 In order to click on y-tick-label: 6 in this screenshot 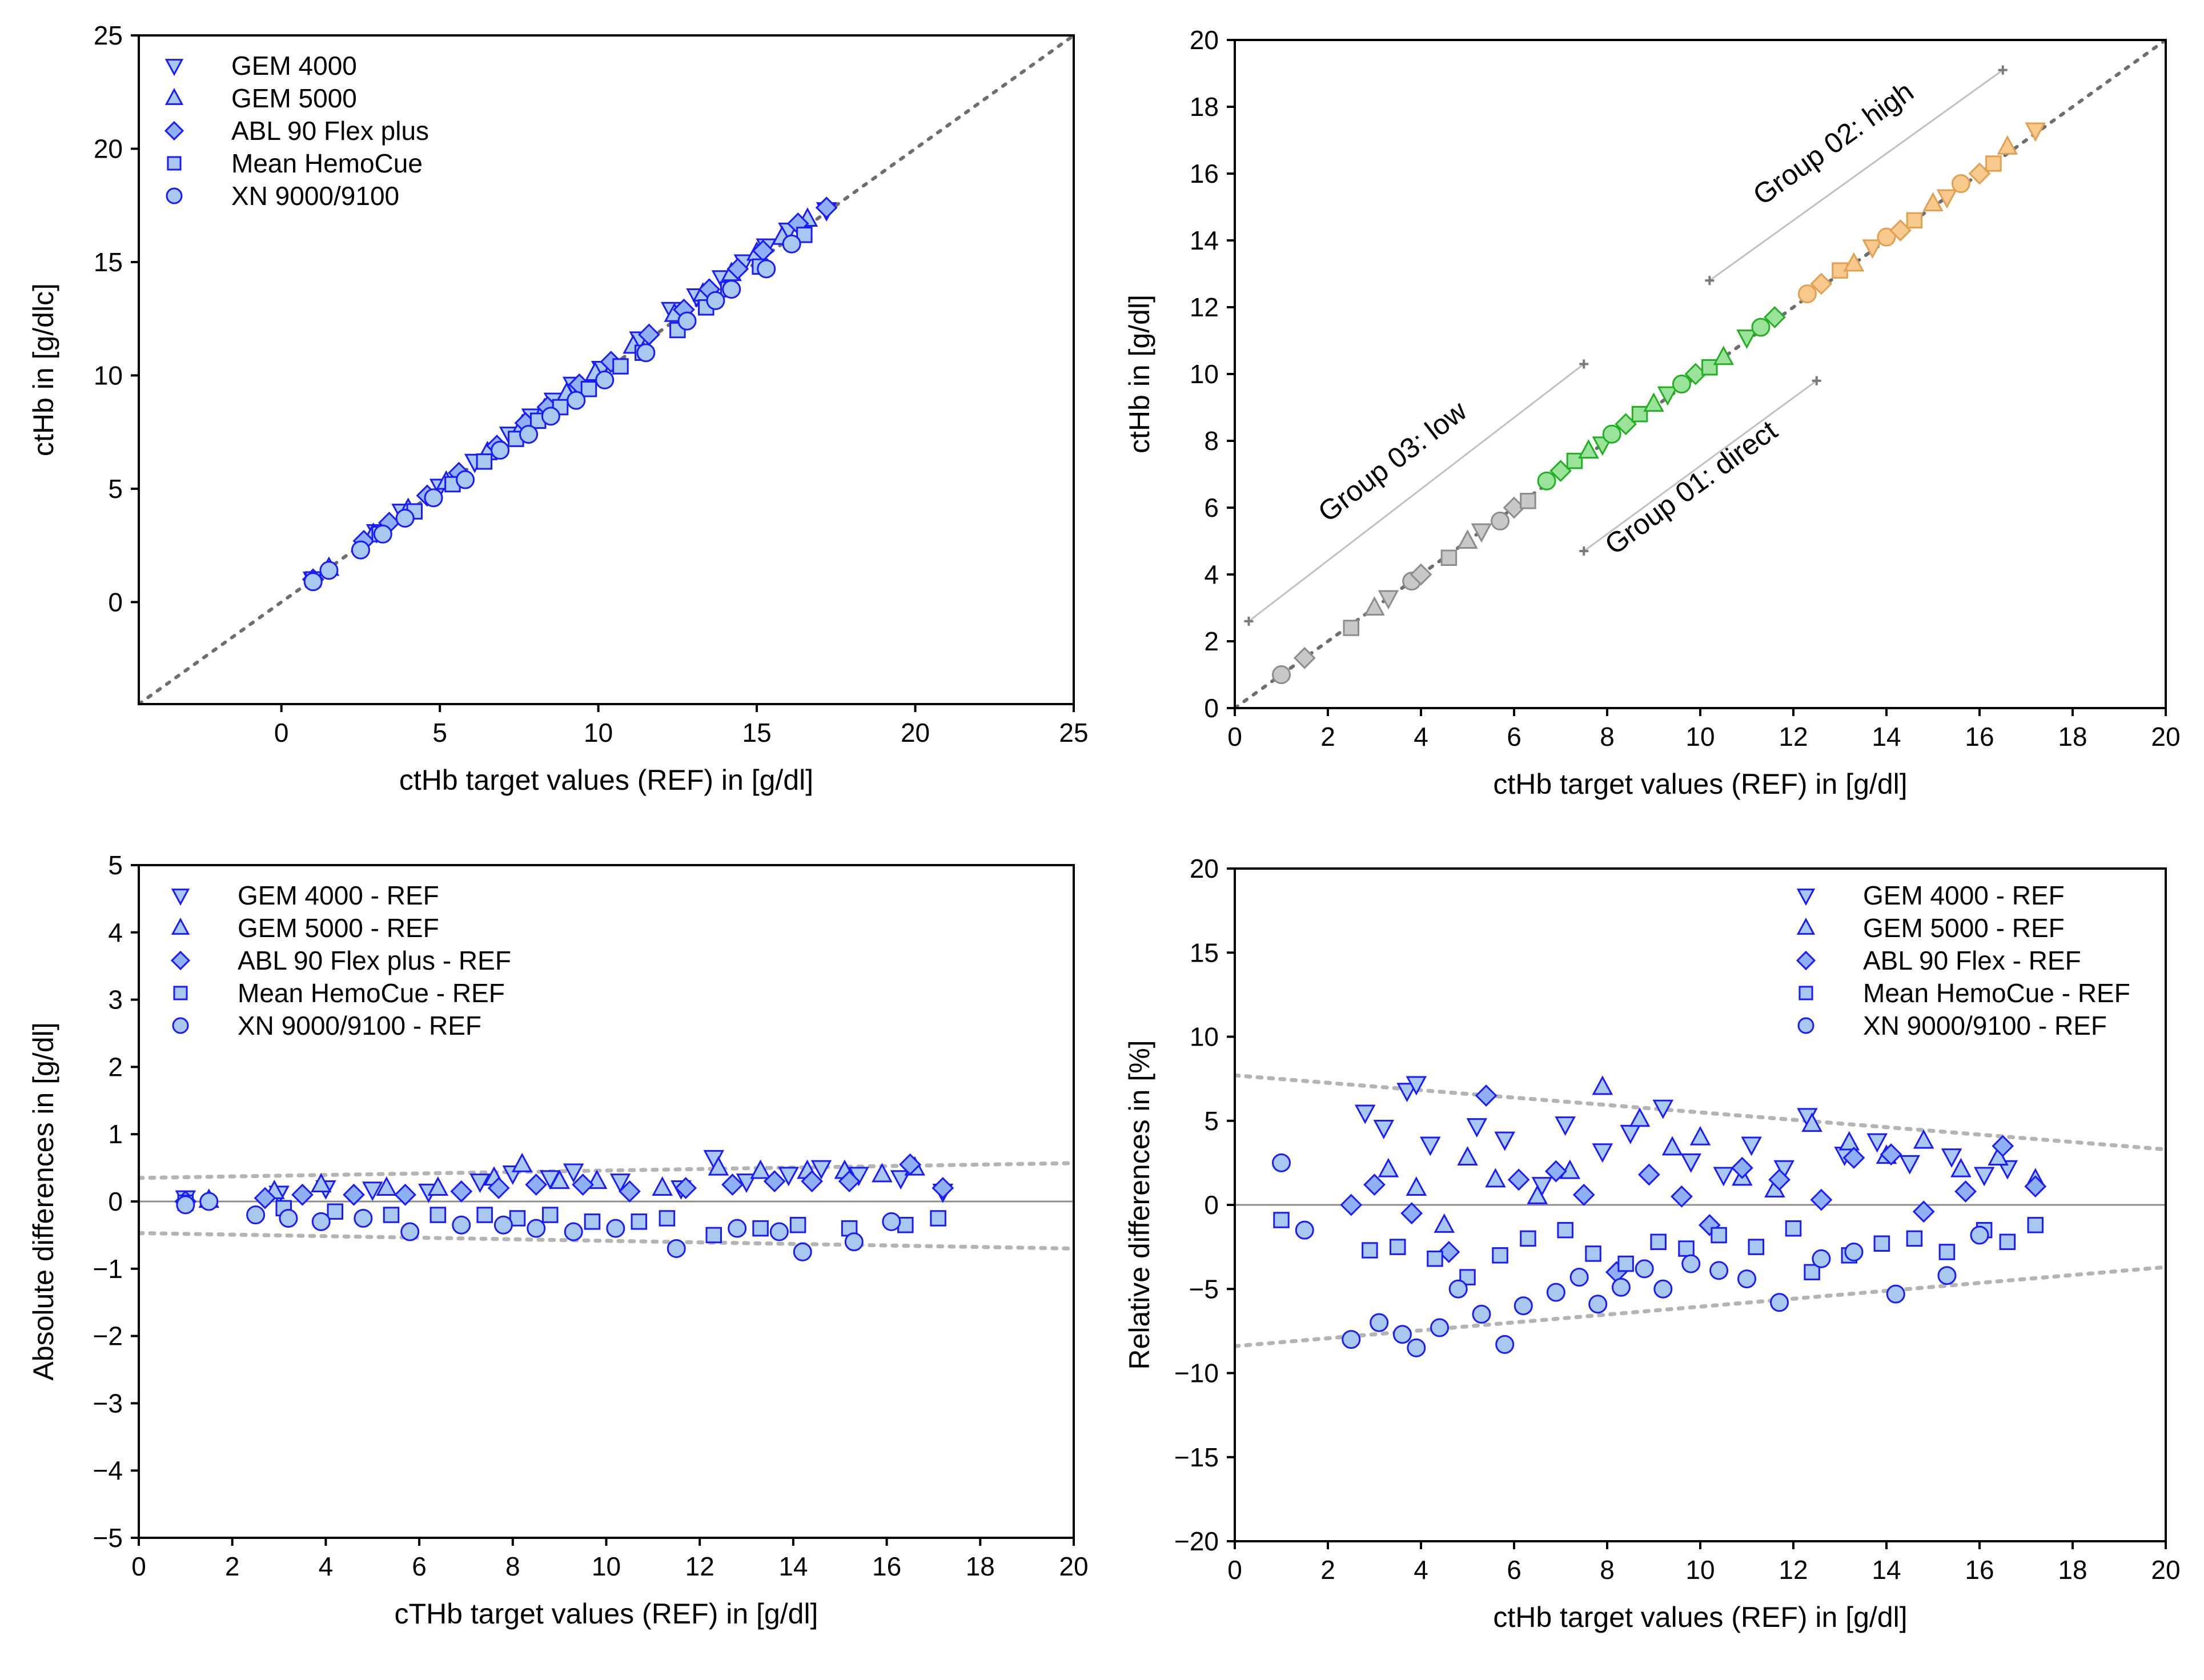, I will do `click(1211, 508)`.